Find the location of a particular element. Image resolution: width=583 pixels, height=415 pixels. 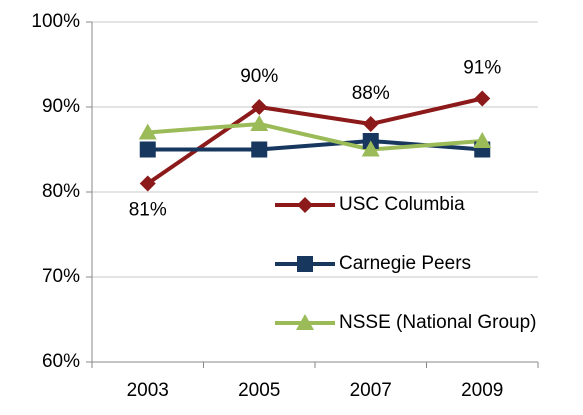

y-tick-label: 90% is located at coordinates (61, 106).